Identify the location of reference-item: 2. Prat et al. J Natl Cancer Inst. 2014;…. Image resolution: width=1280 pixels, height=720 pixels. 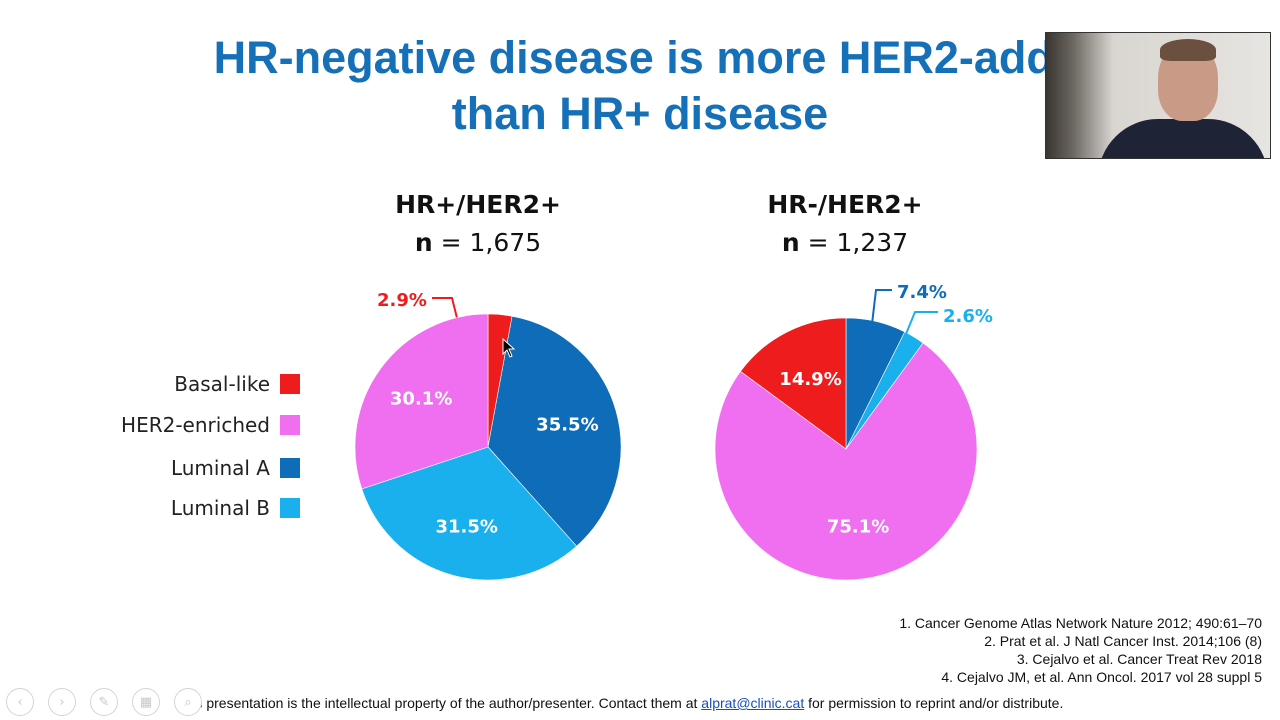
(1123, 641).